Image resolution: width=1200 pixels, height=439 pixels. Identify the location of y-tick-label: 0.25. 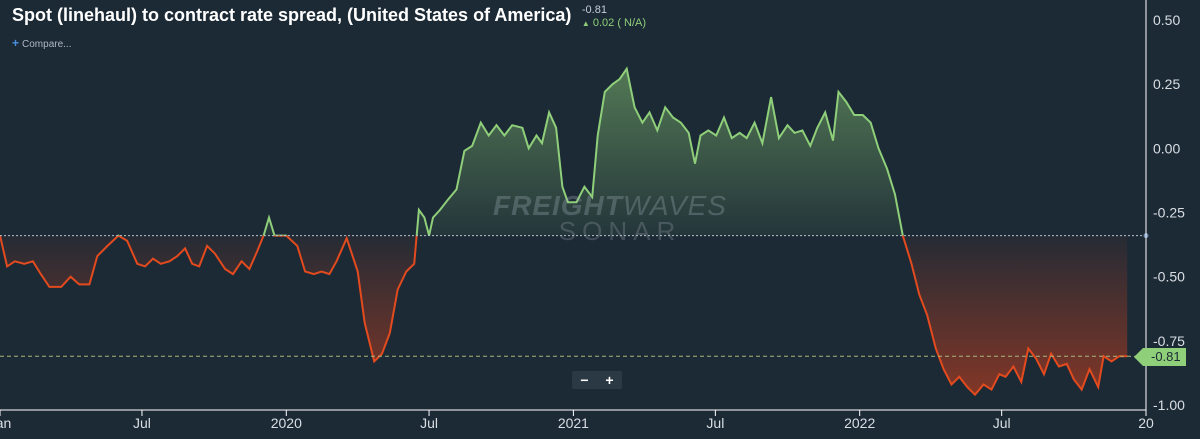
(1166, 84).